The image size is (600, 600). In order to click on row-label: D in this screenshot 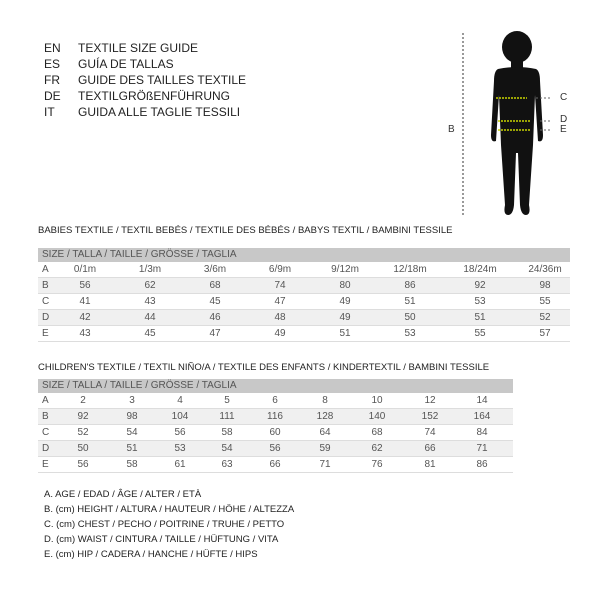, I will do `click(46, 317)`.